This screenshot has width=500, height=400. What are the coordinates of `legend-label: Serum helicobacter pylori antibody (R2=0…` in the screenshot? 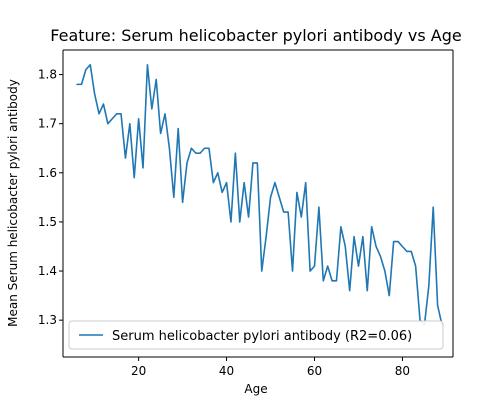 It's located at (262, 336).